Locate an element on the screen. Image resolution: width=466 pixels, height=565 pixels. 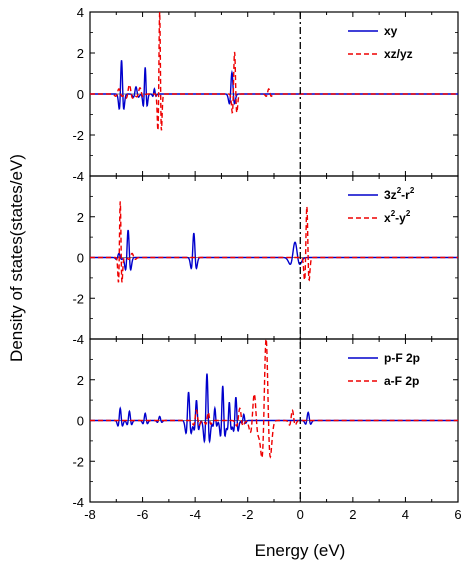
x-tick-label: -4 is located at coordinates (195, 514).